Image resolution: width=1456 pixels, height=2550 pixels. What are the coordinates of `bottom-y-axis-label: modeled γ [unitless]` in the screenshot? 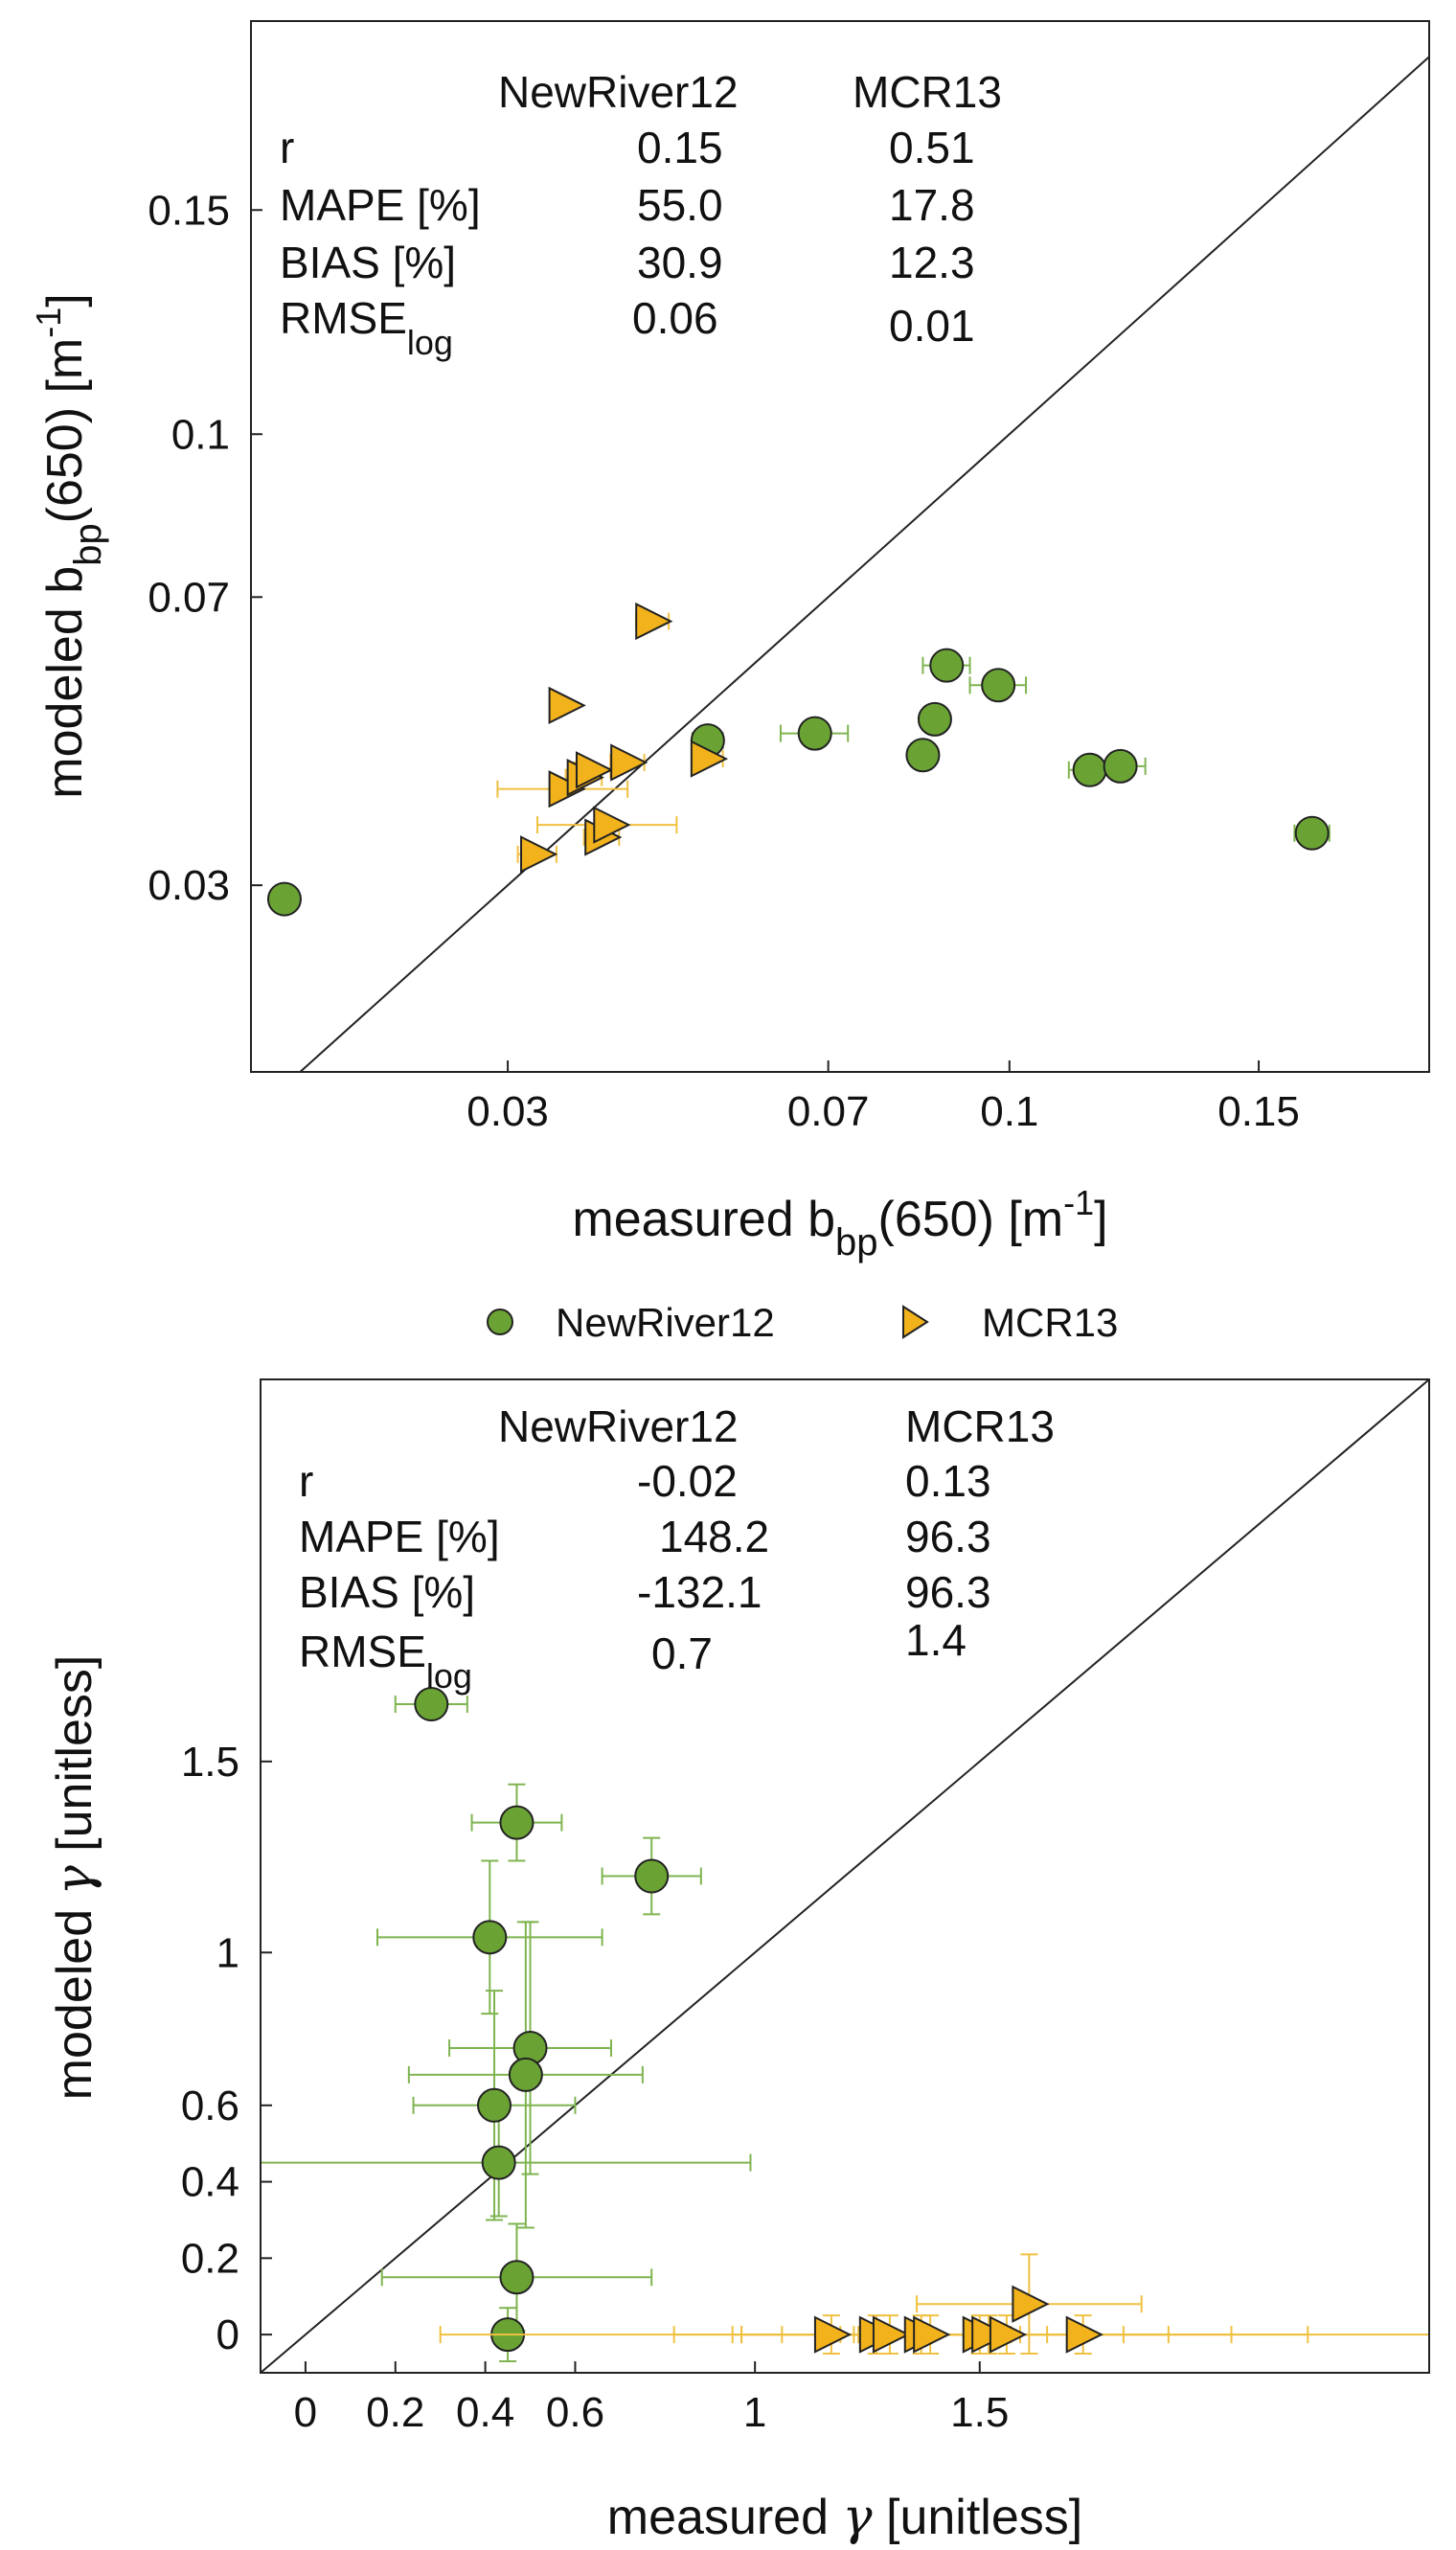 It's located at (75, 1878).